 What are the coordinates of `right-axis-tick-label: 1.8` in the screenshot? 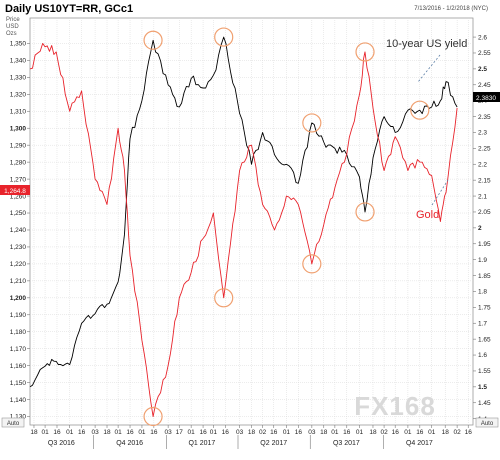 It's located at (482, 292).